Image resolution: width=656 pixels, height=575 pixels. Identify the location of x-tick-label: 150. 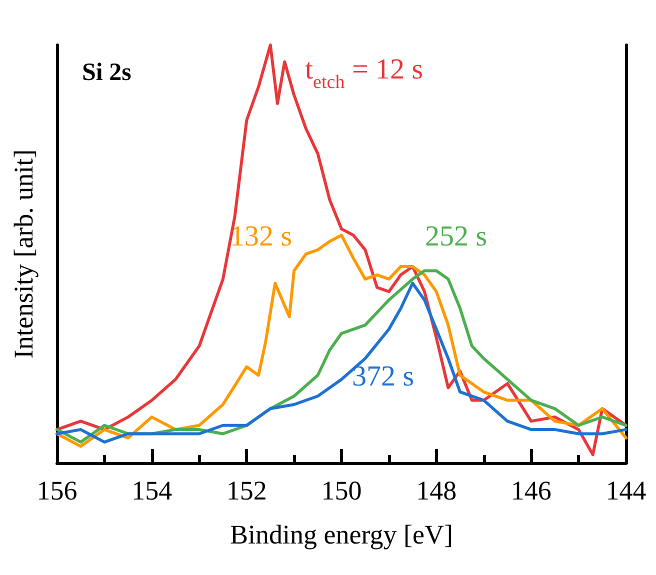
(341, 491).